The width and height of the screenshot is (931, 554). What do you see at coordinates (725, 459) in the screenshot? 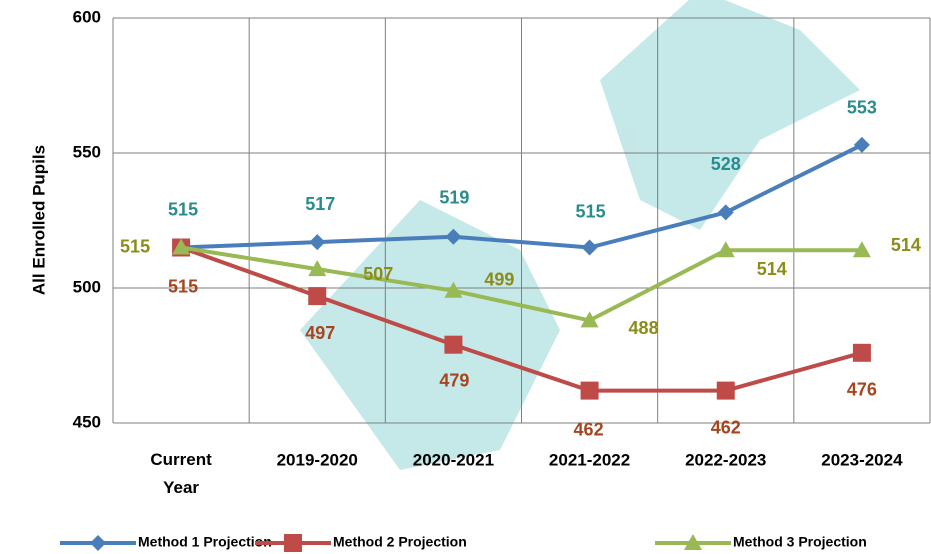
I see `x-tick-label: 2022-2023` at bounding box center [725, 459].